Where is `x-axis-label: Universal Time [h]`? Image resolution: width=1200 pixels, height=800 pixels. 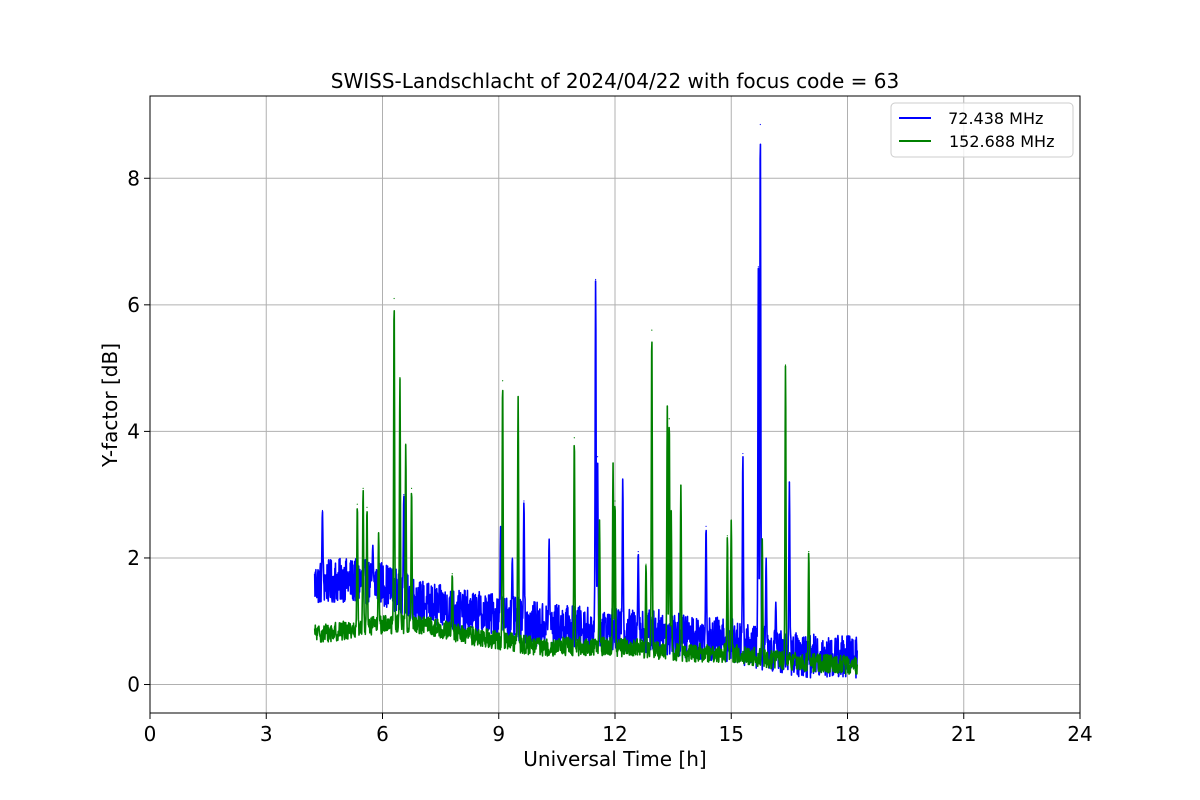 x-axis-label: Universal Time [h] is located at coordinates (614, 759).